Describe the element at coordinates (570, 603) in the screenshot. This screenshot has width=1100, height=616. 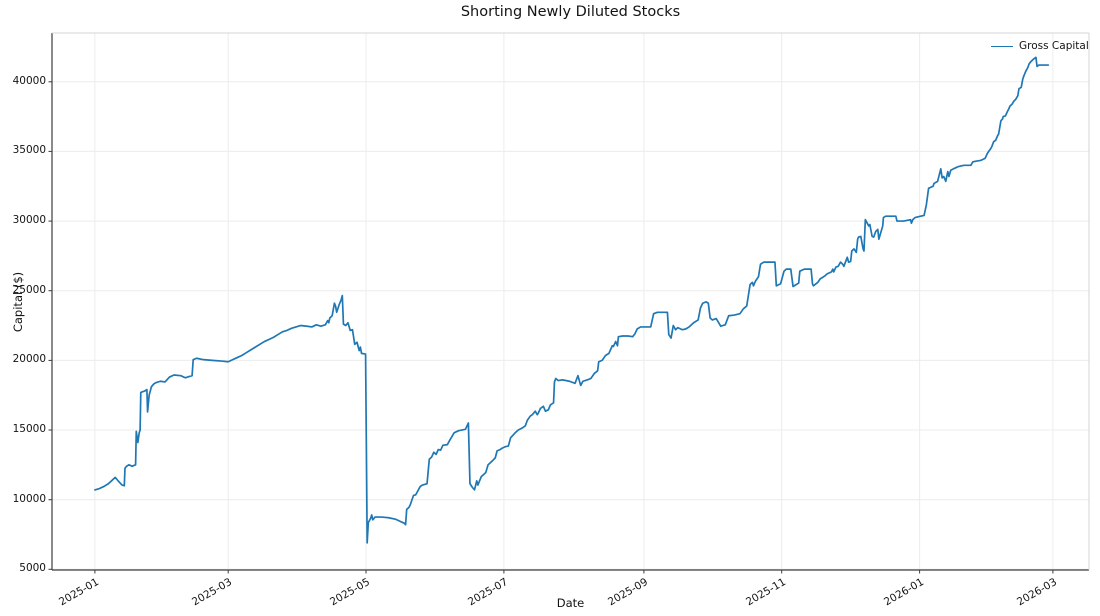
I see `x-axis-label: Date` at that location.